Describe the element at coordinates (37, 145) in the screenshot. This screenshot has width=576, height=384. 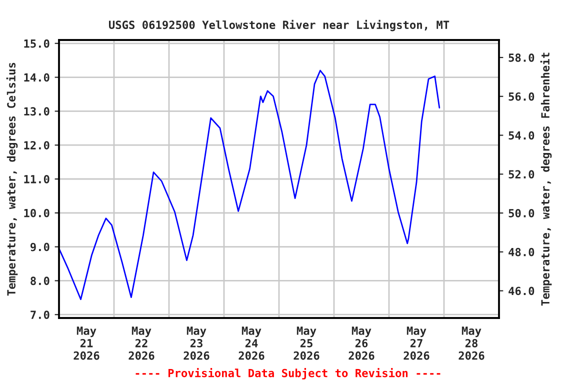
I see `y-tick-label: 12.0` at that location.